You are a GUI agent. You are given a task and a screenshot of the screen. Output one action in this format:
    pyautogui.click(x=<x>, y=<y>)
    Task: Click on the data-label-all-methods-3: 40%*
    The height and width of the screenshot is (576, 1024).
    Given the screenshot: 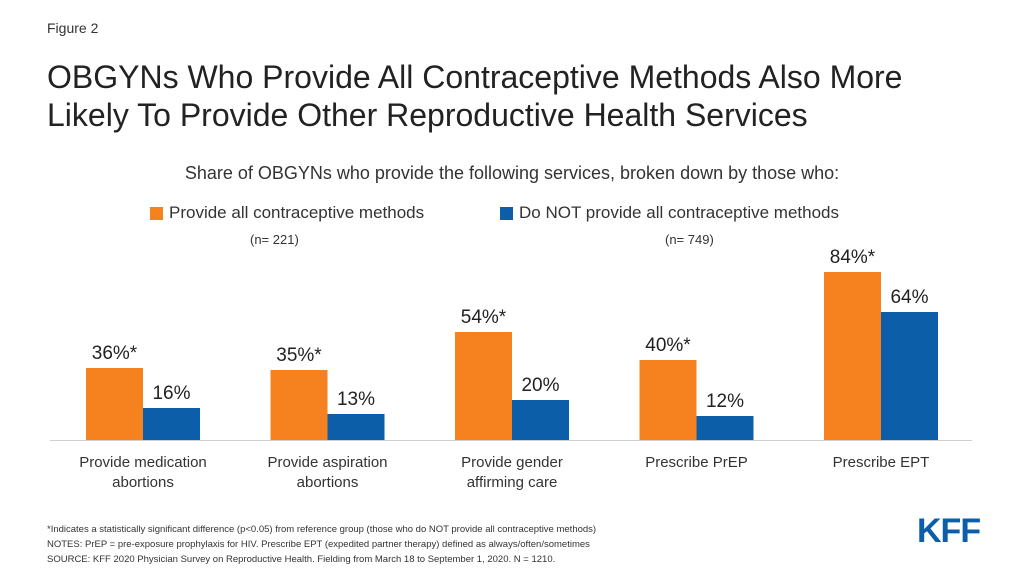 What is the action you would take?
    pyautogui.click(x=668, y=345)
    